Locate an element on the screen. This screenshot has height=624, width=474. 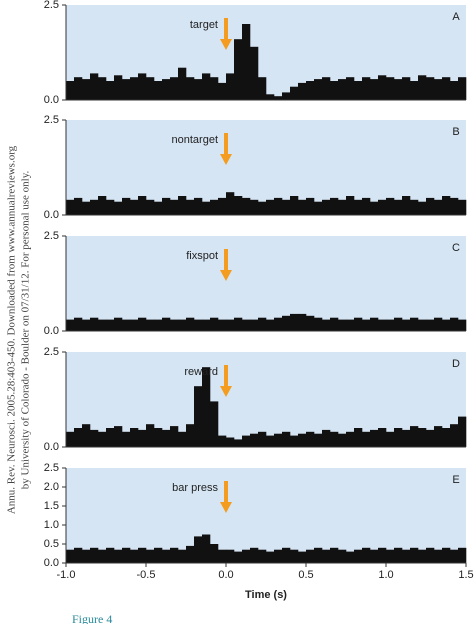
arrow-shaft is located at coordinates (226, 492).